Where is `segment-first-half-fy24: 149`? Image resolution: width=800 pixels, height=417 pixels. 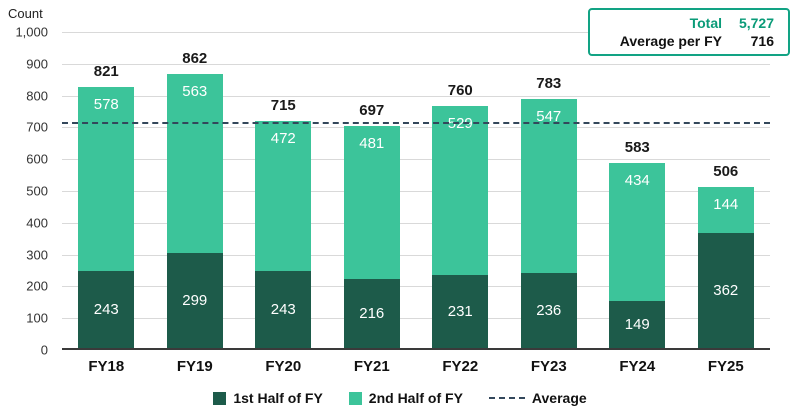 segment-first-half-fy24: 149 is located at coordinates (637, 324).